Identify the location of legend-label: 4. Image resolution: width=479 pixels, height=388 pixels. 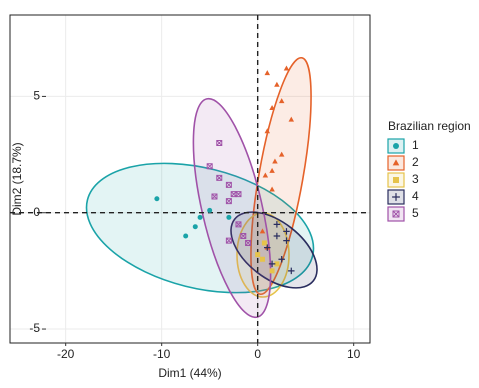
(415, 196).